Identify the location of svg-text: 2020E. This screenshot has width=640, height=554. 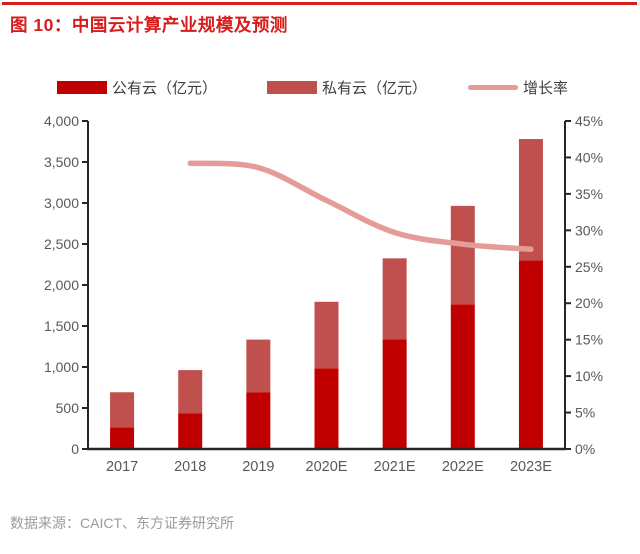
(327, 467).